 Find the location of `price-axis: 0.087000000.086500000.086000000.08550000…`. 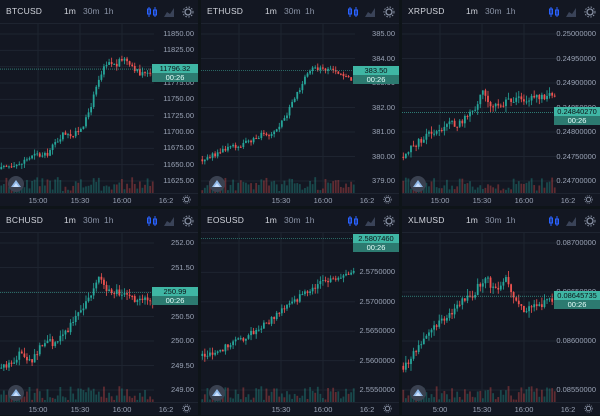

price-axis: 0.087000000.086500000.086000000.08550000… is located at coordinates (577, 317).